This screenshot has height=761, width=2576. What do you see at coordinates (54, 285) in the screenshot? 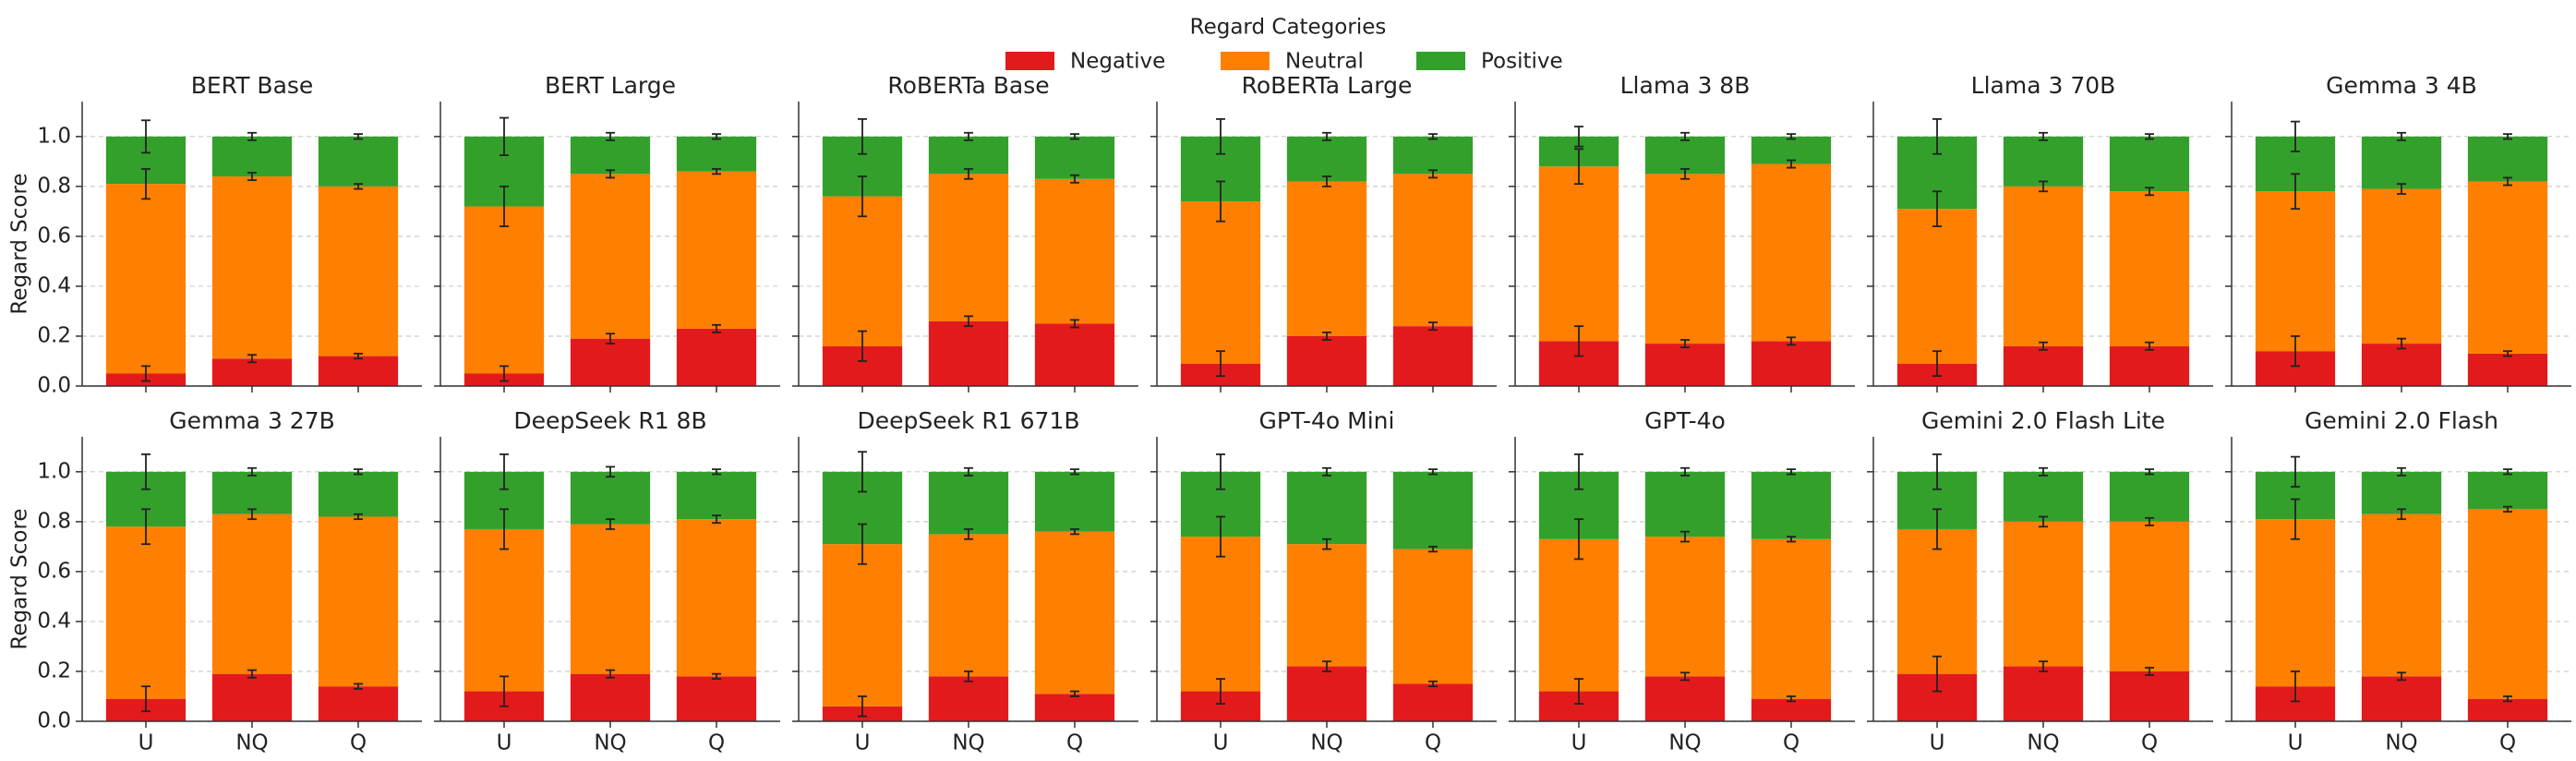
I see `y-tick-label: 0.4` at bounding box center [54, 285].